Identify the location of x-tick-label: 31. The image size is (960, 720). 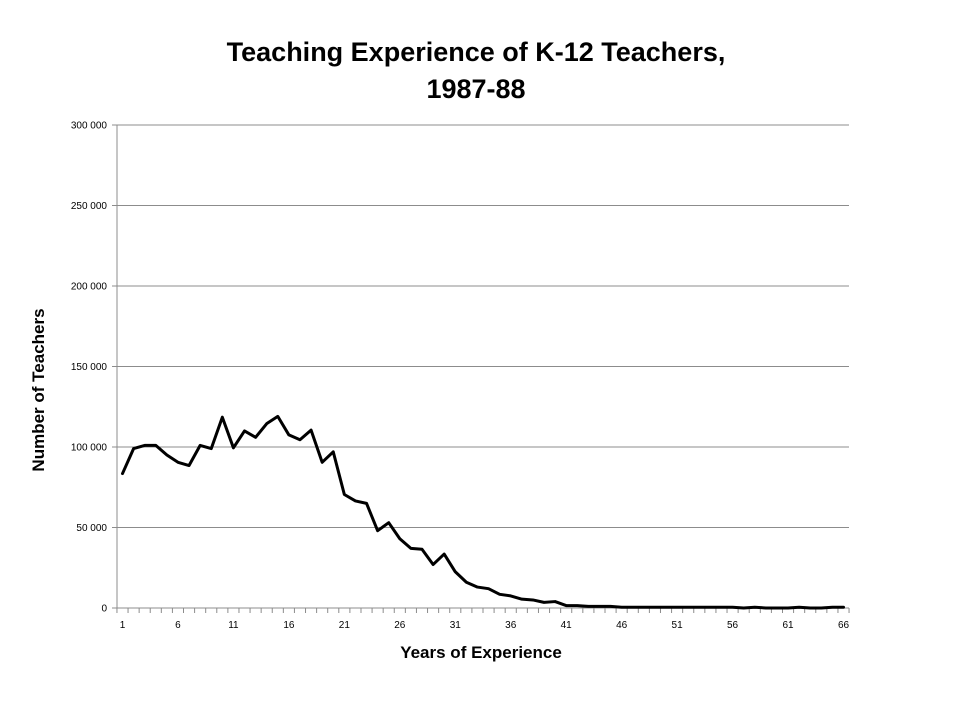
(456, 625).